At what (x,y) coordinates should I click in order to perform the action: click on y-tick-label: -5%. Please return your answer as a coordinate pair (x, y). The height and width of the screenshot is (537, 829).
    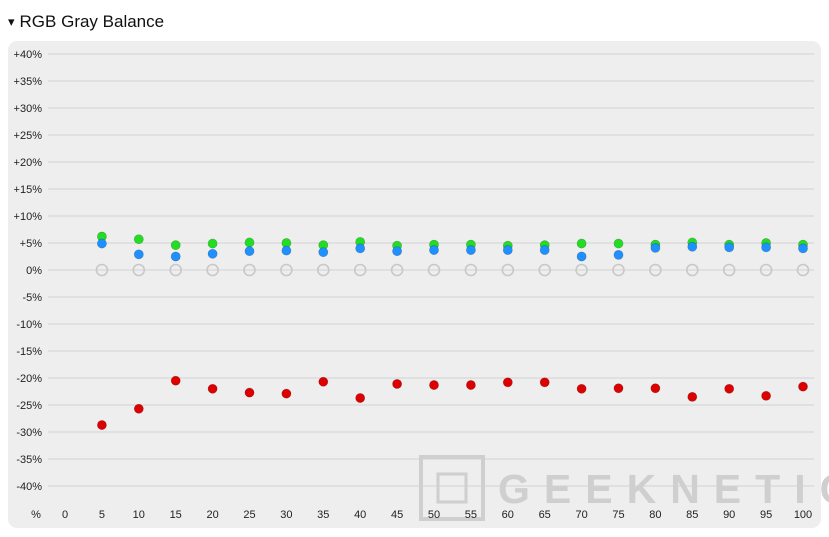
    Looking at the image, I should click on (32, 298).